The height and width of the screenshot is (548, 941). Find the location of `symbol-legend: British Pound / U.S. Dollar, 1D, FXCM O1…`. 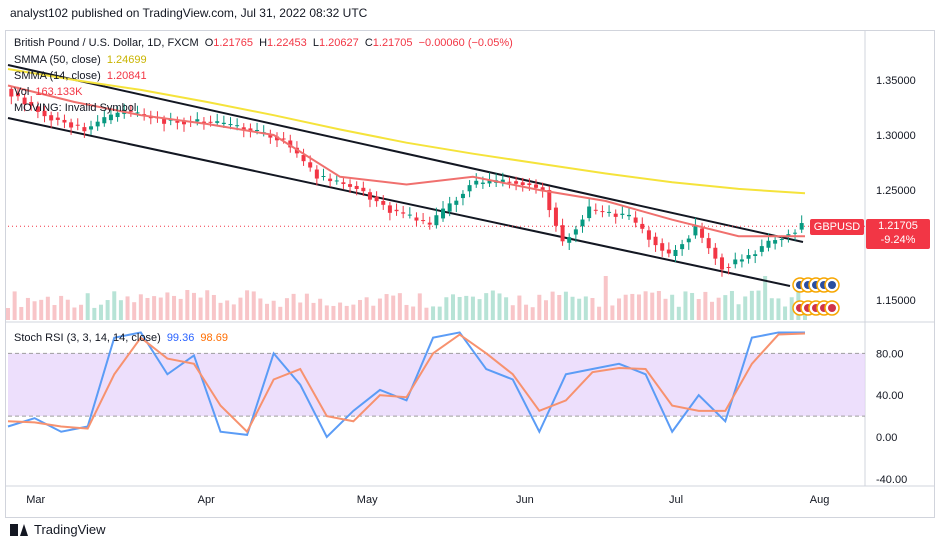

symbol-legend: British Pound / U.S. Dollar, 1D, FXCM O1… is located at coordinates (265, 43).